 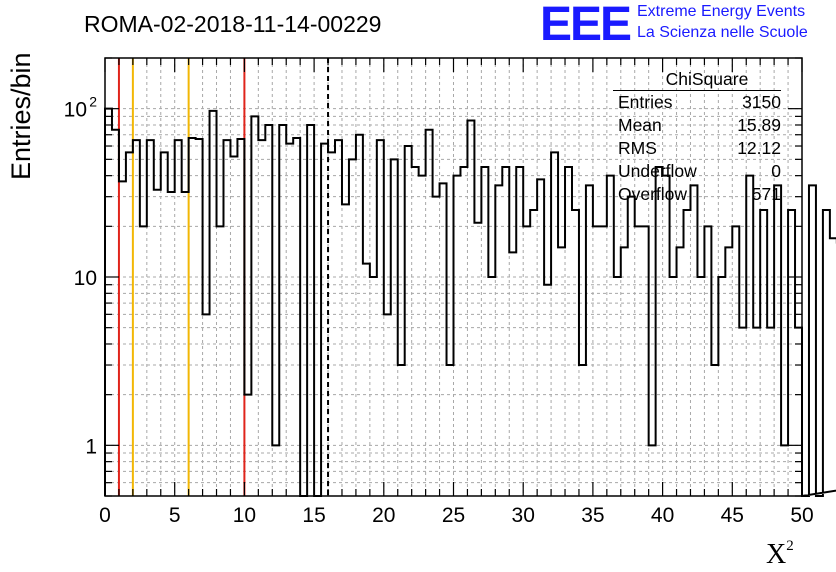 I want to click on x-tick-label: 10, so click(x=244, y=515).